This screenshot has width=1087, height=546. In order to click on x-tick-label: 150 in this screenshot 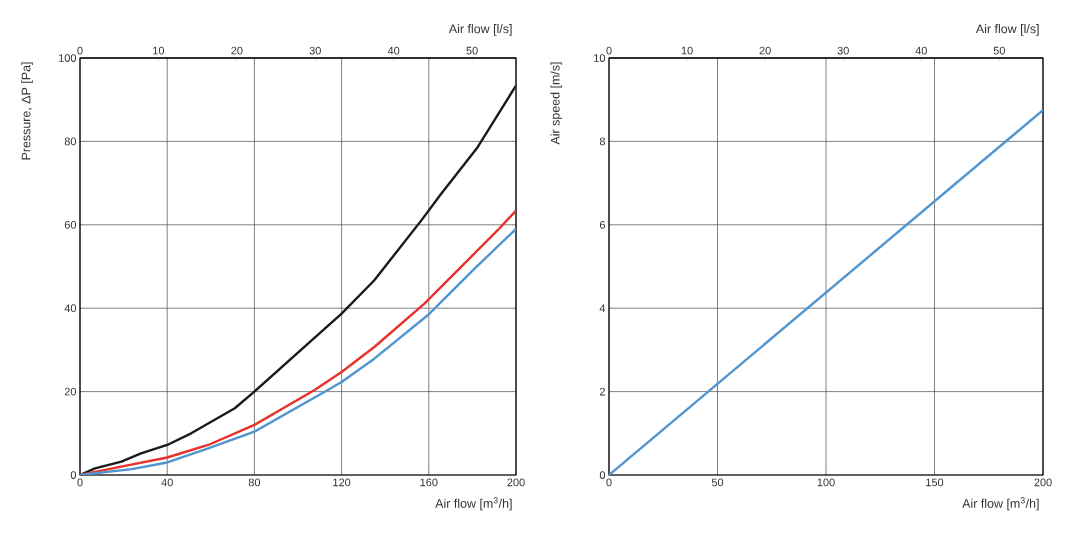, I will do `click(935, 482)`.